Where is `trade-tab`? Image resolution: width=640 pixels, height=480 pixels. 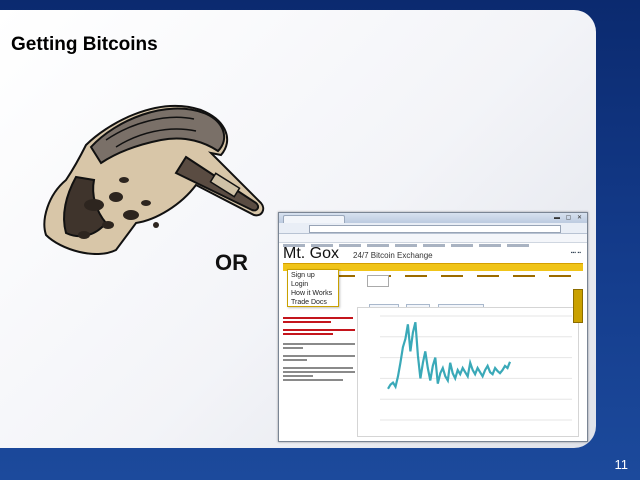
trade-tab is located at coordinates (378, 281).